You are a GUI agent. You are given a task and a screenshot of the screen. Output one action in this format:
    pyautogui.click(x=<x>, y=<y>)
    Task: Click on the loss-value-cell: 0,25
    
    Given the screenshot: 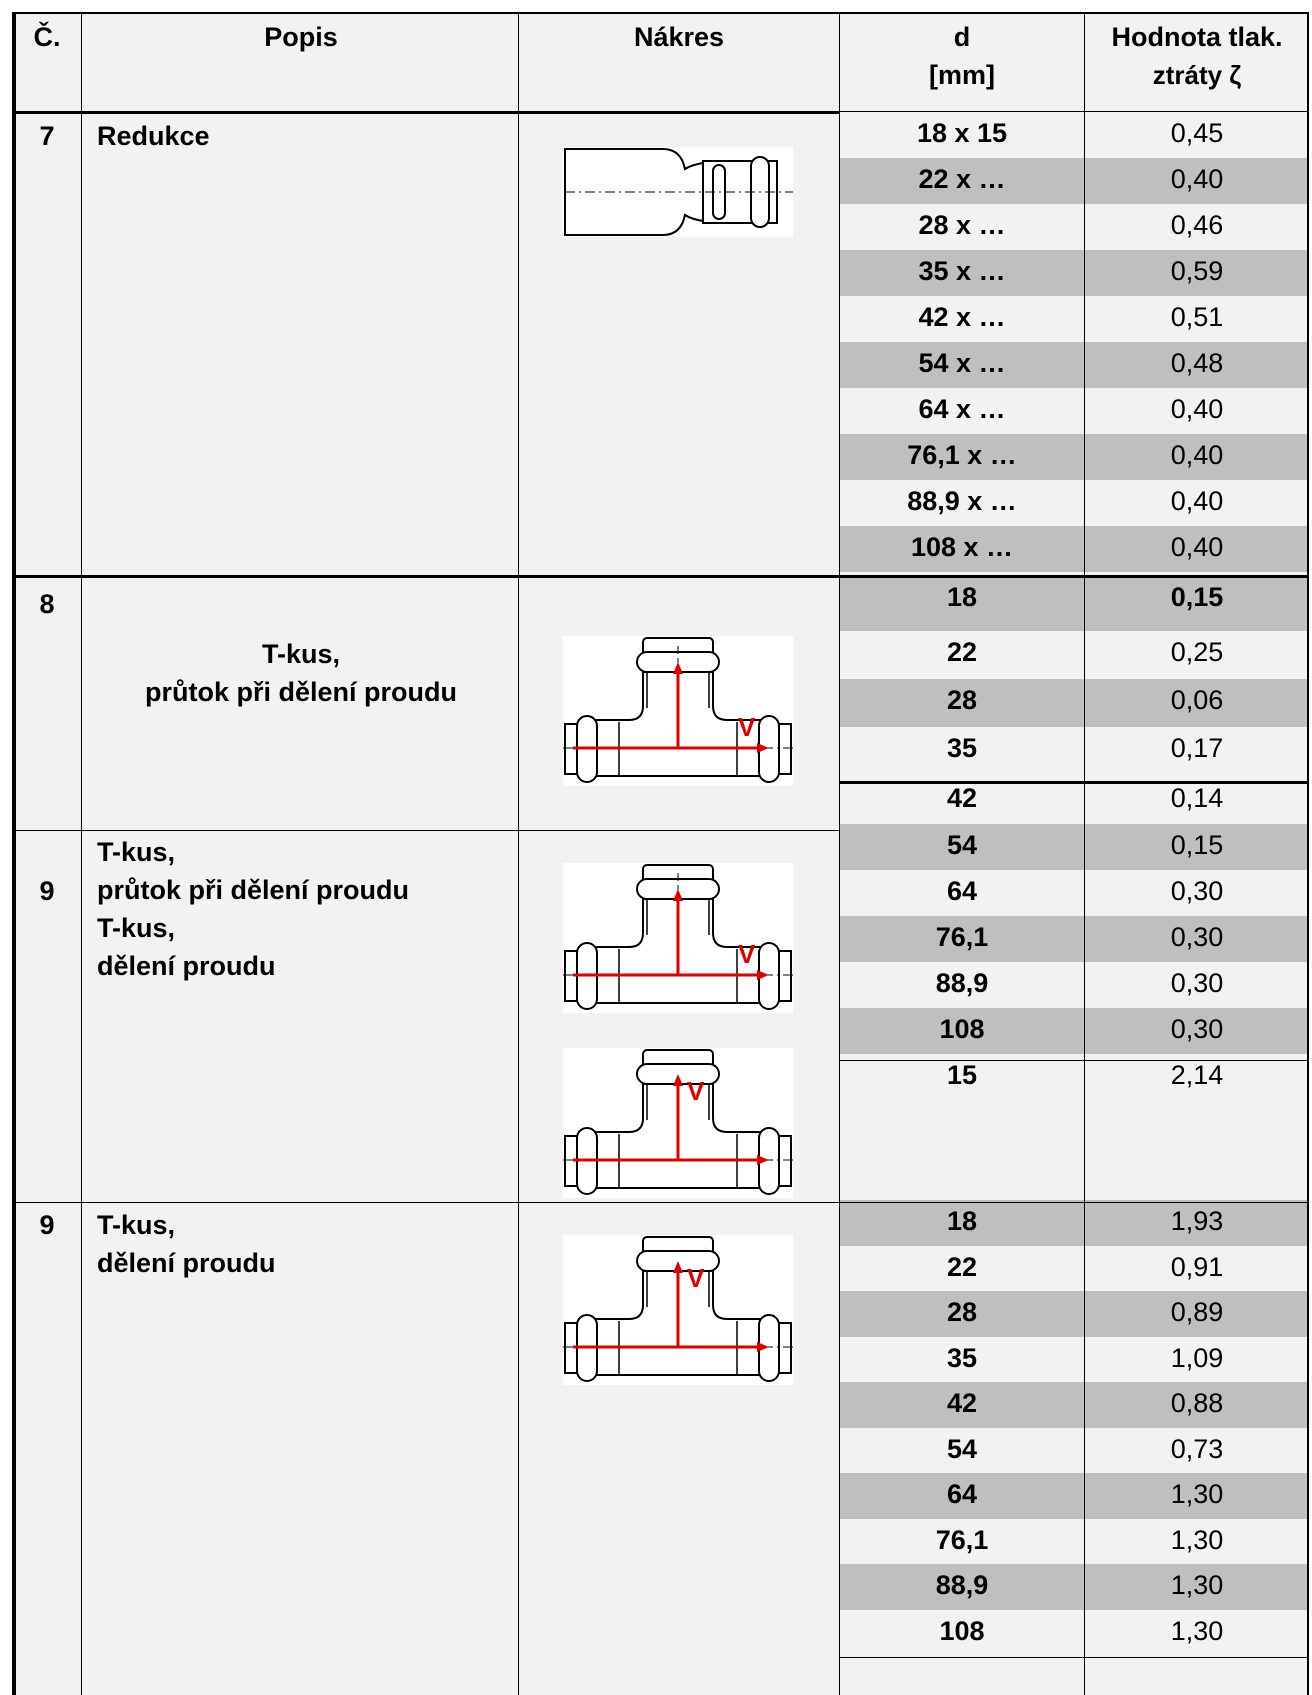 What is the action you would take?
    pyautogui.click(x=1197, y=652)
    